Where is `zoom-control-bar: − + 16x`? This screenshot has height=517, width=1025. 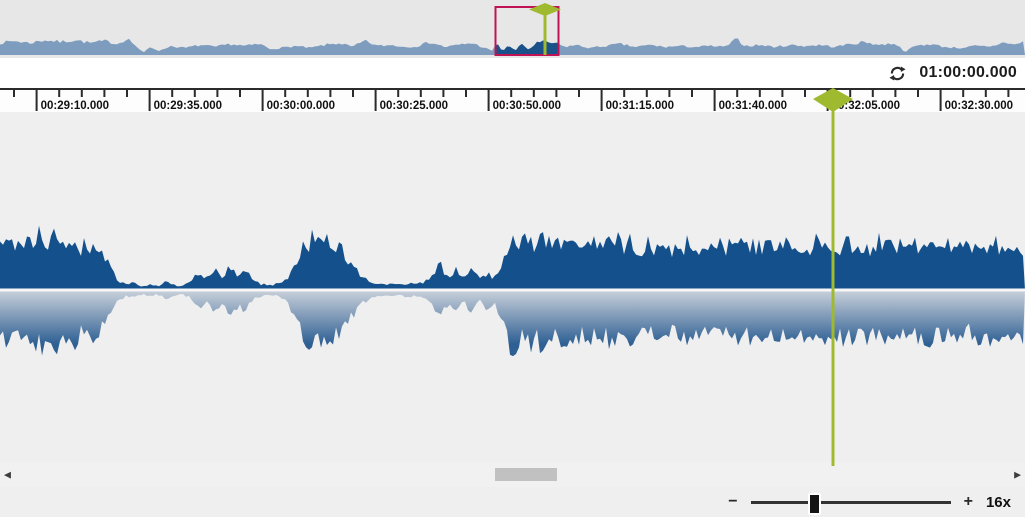
zoom-control-bar: − + 16x is located at coordinates (512, 502).